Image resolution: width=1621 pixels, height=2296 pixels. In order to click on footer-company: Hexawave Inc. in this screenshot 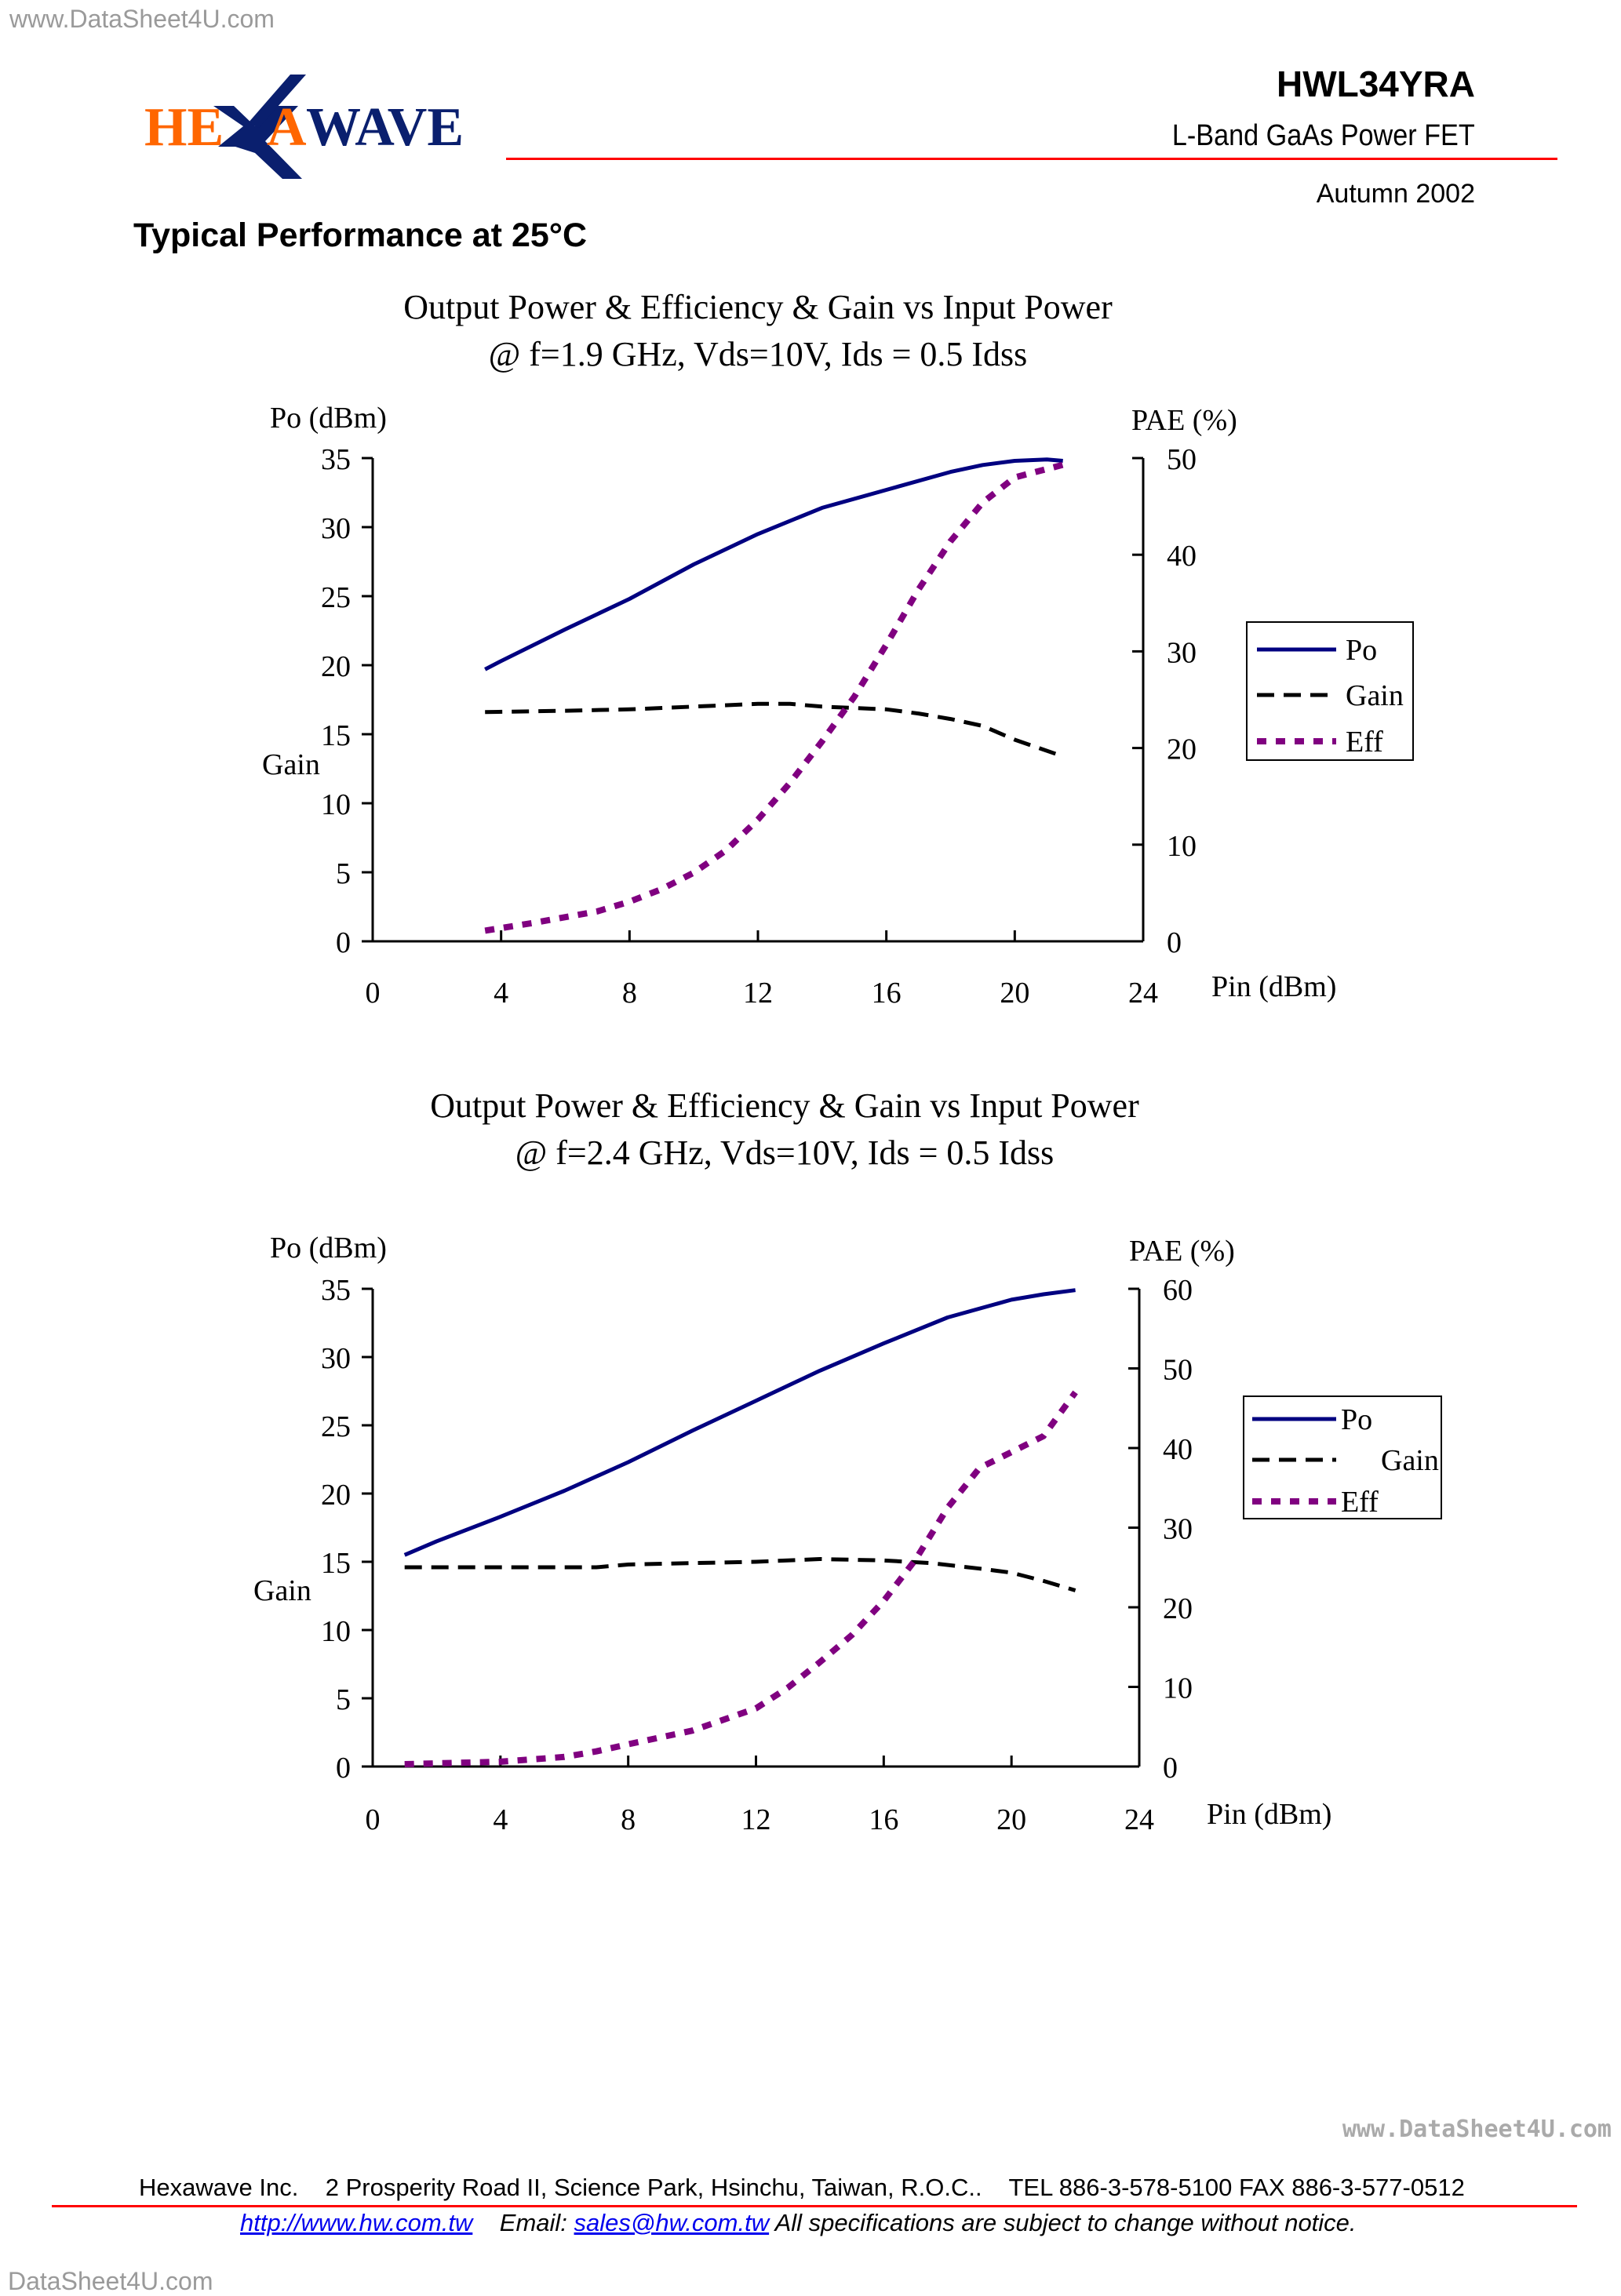, I will do `click(219, 2187)`.